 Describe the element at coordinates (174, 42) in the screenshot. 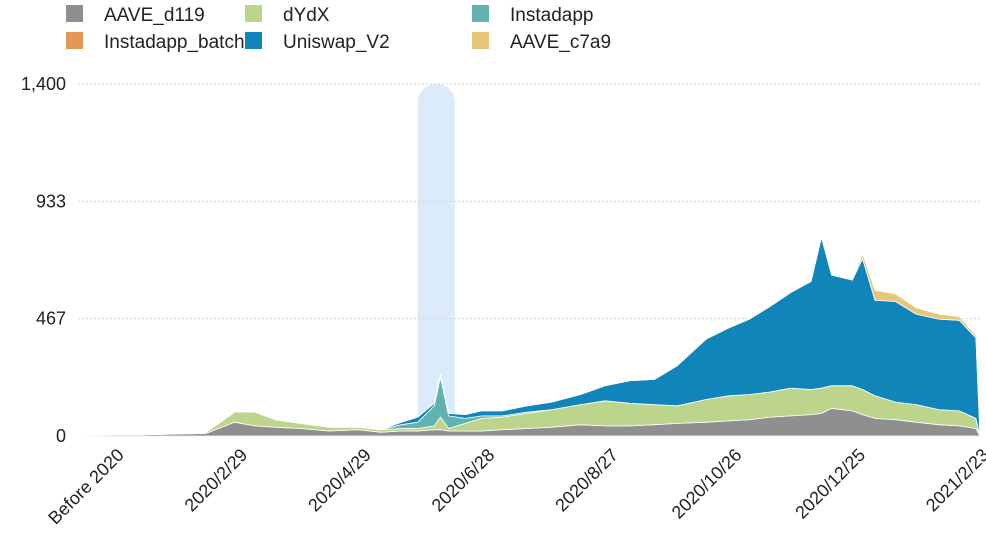

I see `legend-label-instadapp_batch: Instadapp_batch` at that location.